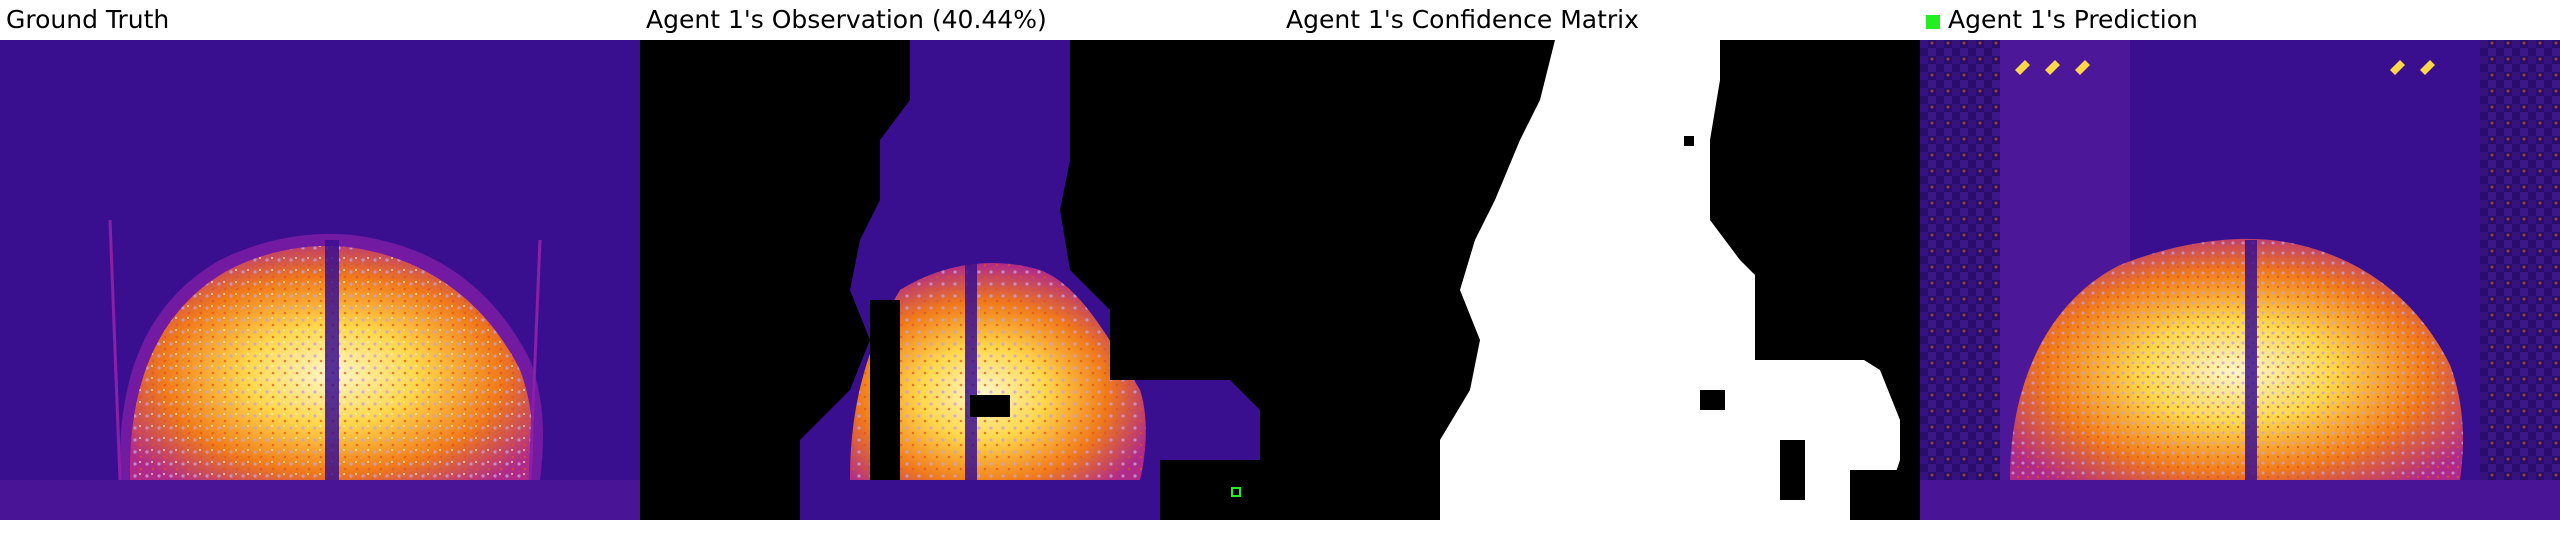  What do you see at coordinates (2073, 19) in the screenshot?
I see `prediction-title-text: Agent 1's Prediction` at bounding box center [2073, 19].